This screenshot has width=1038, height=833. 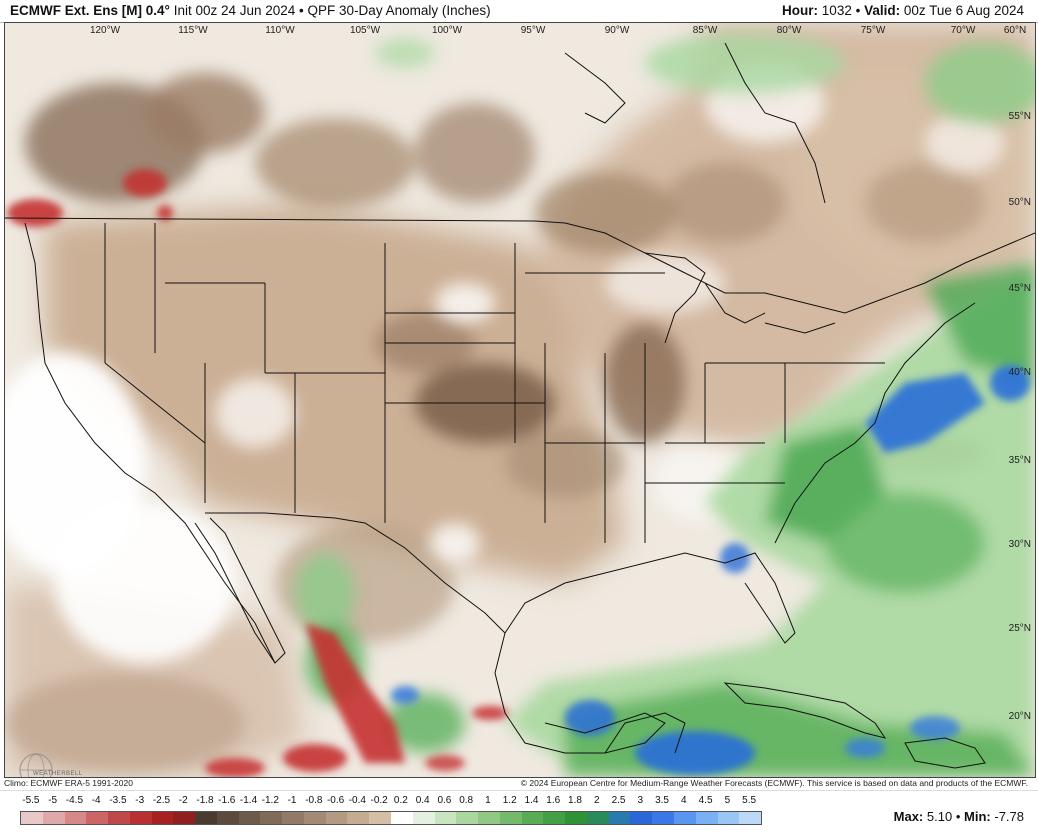 What do you see at coordinates (444, 800) in the screenshot?
I see `legend-label: 0.6` at bounding box center [444, 800].